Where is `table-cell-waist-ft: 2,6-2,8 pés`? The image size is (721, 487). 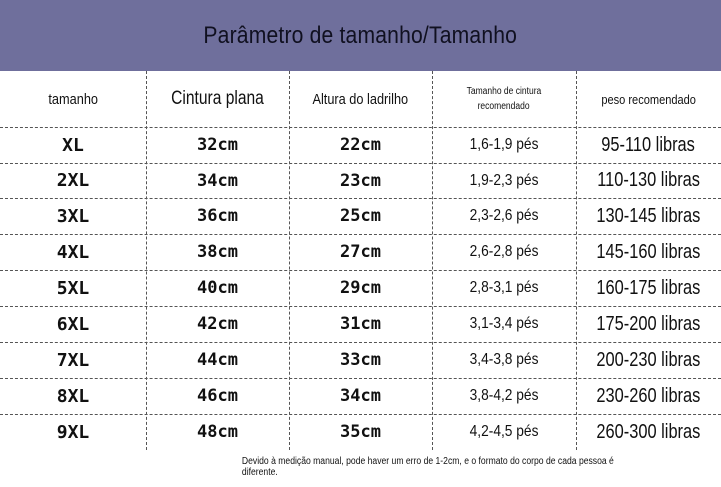 table-cell-waist-ft: 2,6-2,8 pés is located at coordinates (504, 252).